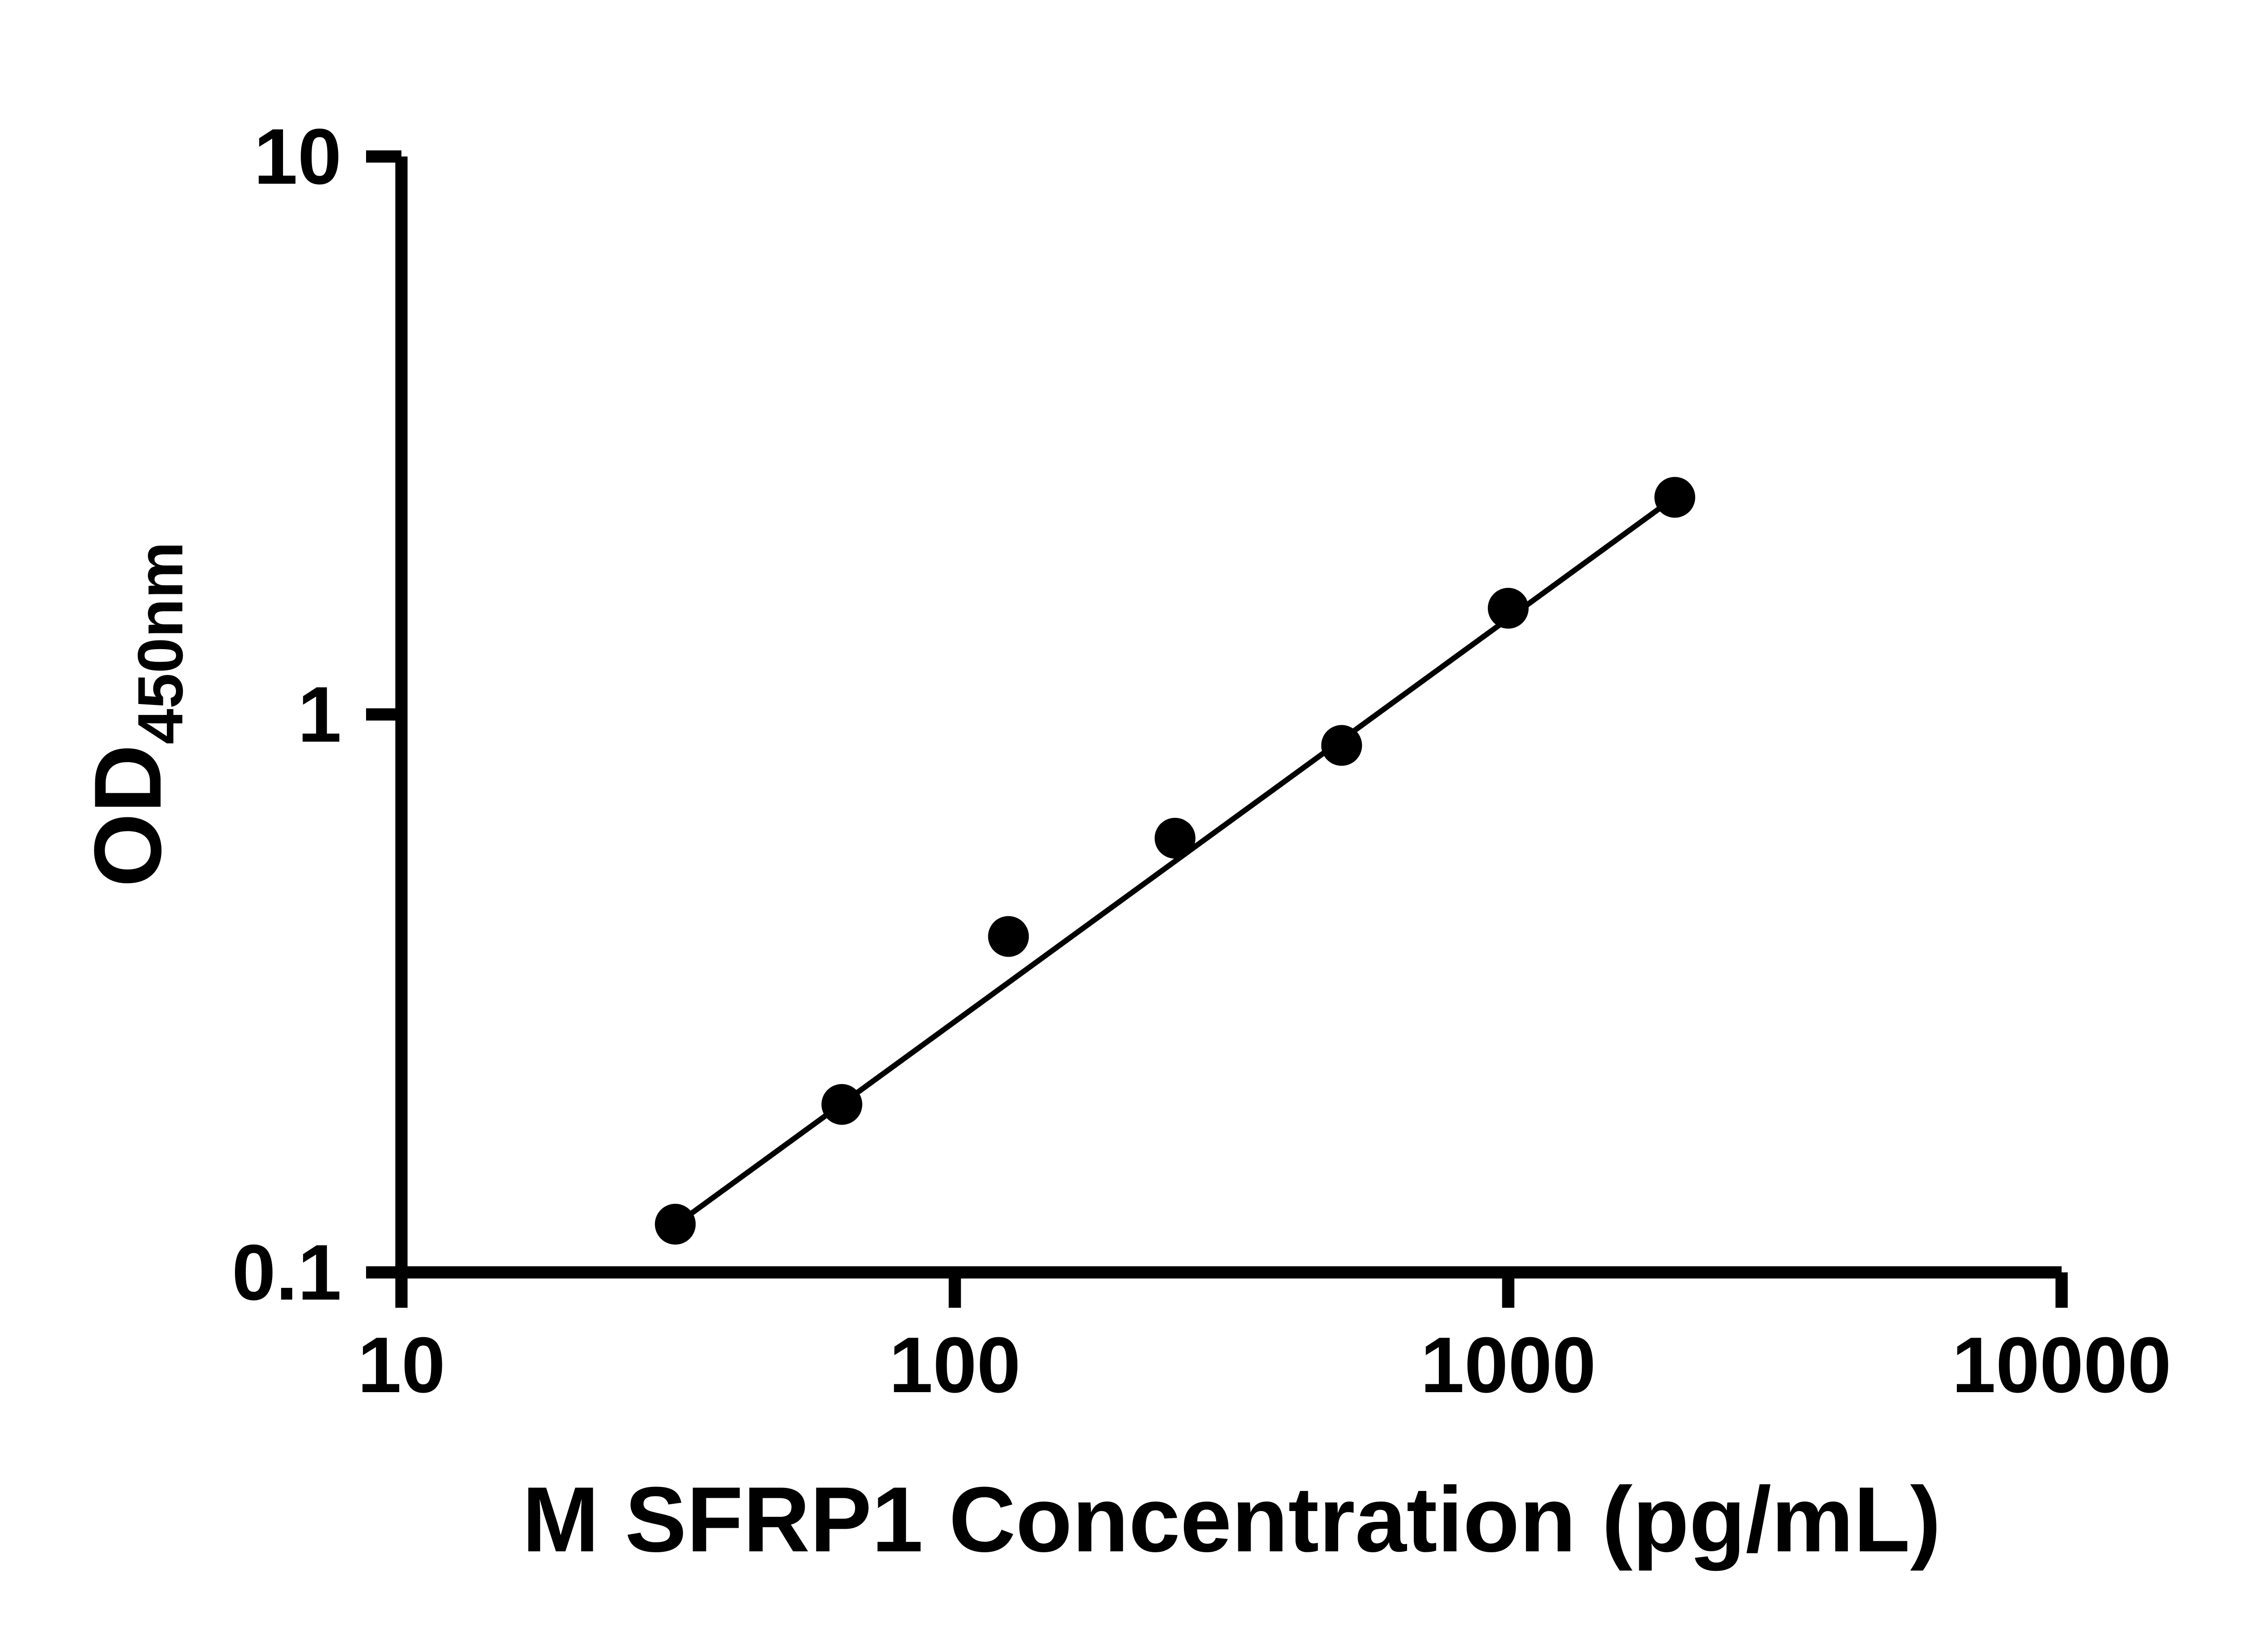 Image resolution: width=2268 pixels, height=1633 pixels. What do you see at coordinates (287, 1272) in the screenshot?
I see `y-tick-label: 0.1` at bounding box center [287, 1272].